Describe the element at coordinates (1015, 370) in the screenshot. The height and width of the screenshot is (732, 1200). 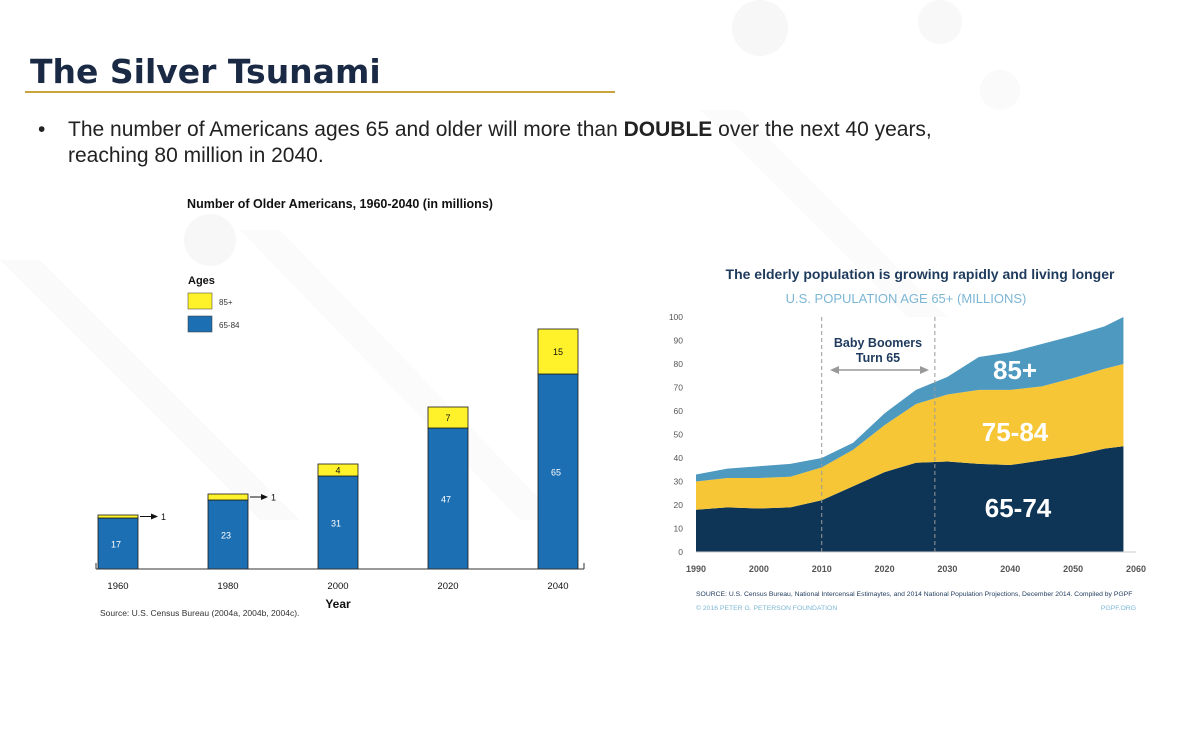
I see `area-label-85-plus: 85+` at that location.